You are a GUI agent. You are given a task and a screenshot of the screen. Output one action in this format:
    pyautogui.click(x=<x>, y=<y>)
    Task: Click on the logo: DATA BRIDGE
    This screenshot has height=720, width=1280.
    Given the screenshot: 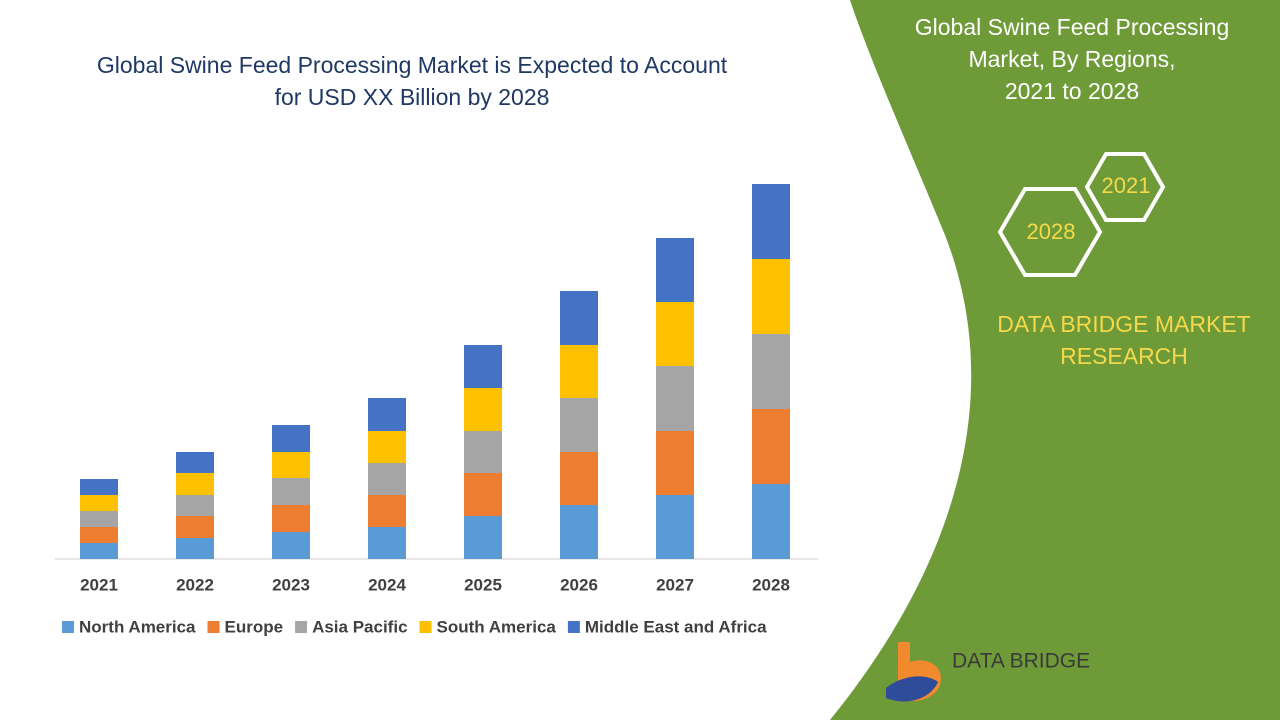 What is the action you would take?
    pyautogui.click(x=988, y=672)
    